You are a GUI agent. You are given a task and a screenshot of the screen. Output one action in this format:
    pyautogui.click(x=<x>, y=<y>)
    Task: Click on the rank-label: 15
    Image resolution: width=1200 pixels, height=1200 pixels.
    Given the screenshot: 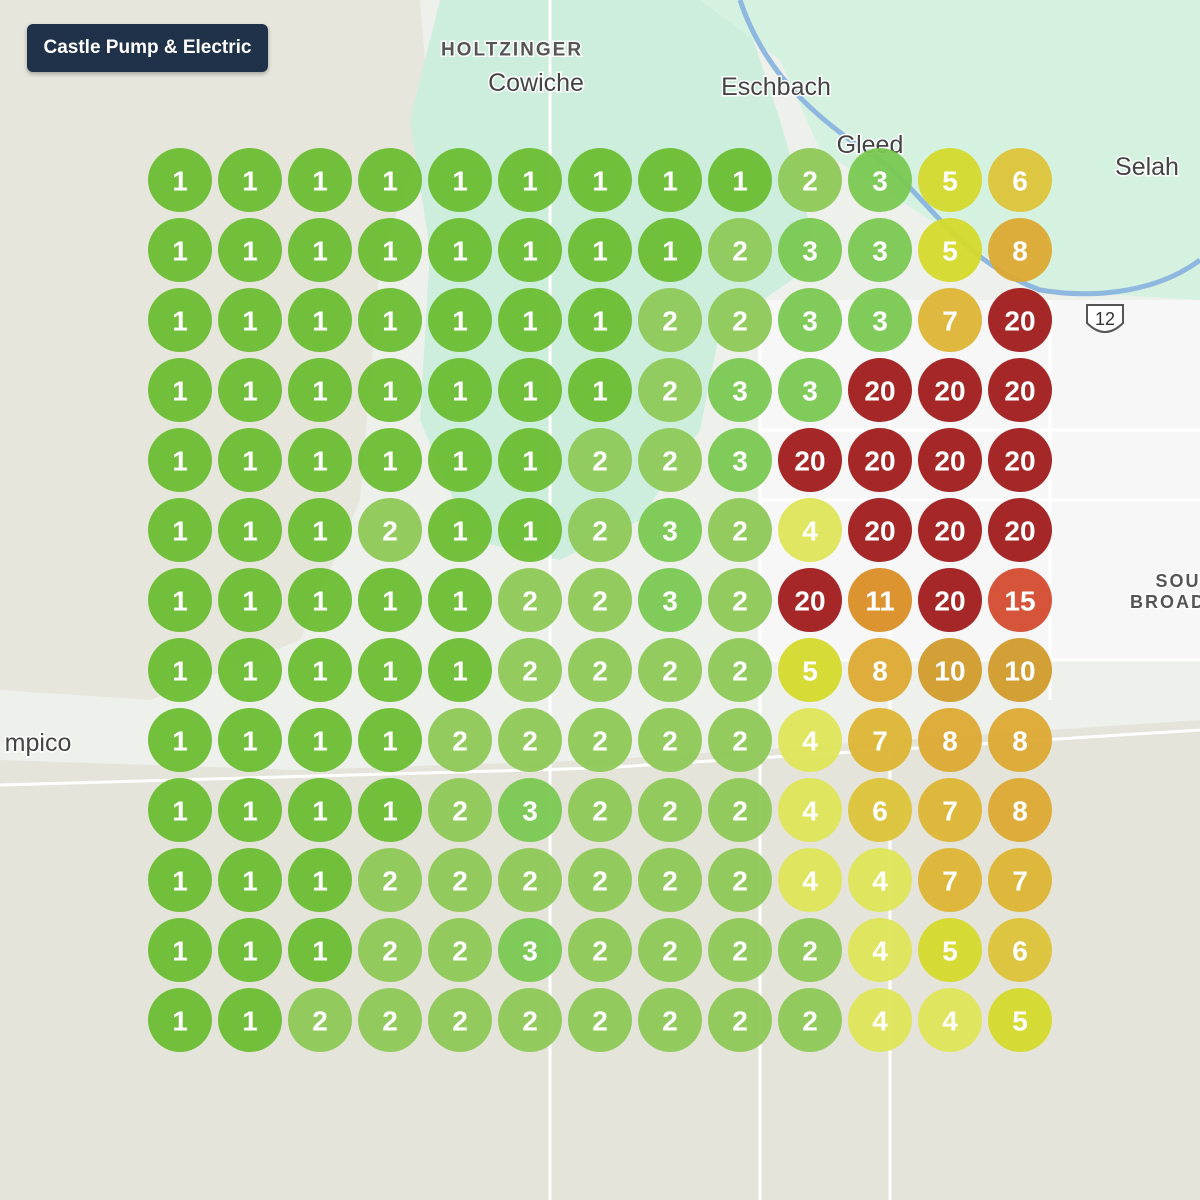 What is the action you would take?
    pyautogui.click(x=1019, y=601)
    